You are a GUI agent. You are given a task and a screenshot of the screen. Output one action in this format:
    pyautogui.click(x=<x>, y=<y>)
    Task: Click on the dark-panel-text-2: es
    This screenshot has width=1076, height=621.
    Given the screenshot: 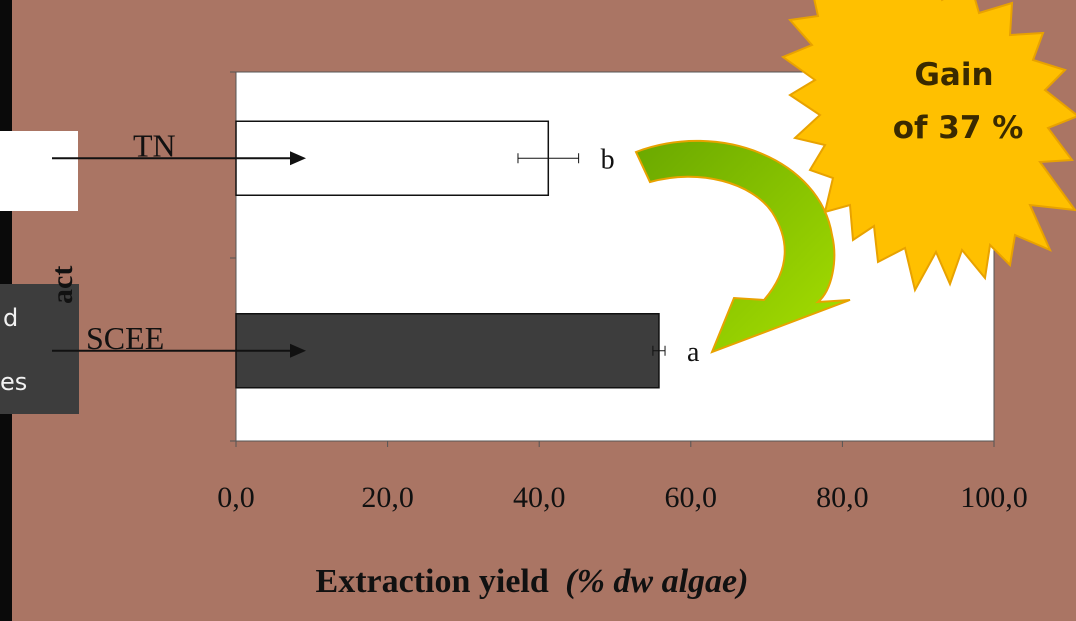 What is the action you would take?
    pyautogui.click(x=14, y=382)
    